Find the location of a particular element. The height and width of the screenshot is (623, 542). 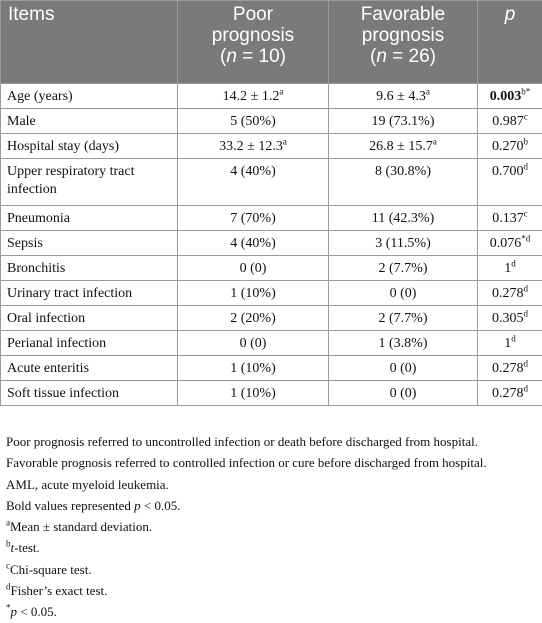

row-p: 0.270b is located at coordinates (510, 146).